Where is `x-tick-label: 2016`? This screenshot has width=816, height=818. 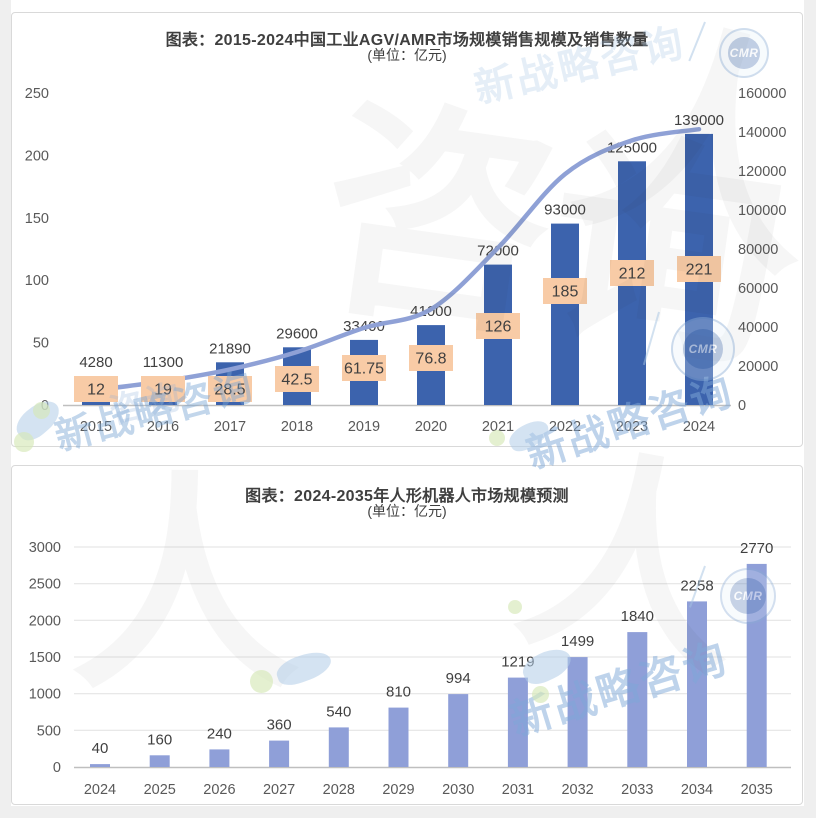
x-tick-label: 2016 is located at coordinates (163, 427).